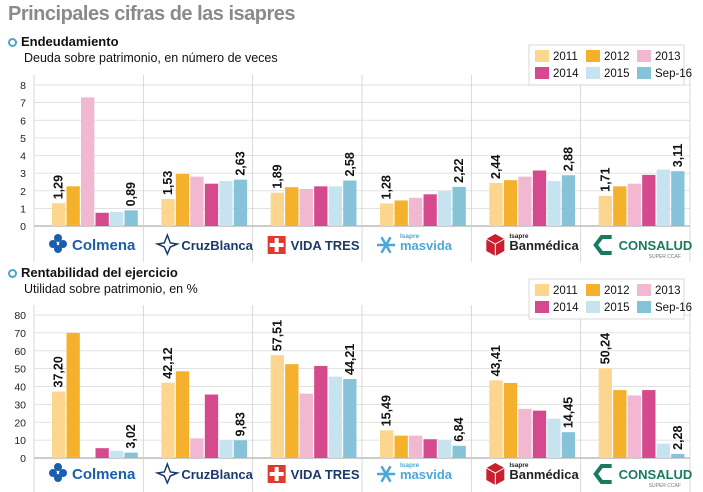  Describe the element at coordinates (23, 192) in the screenshot. I see `y-tick-label: 2` at that location.